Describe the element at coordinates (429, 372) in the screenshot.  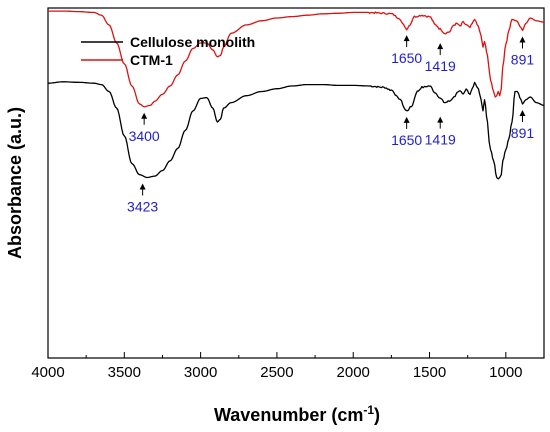
I see `x-tick-label: 1500` at that location.